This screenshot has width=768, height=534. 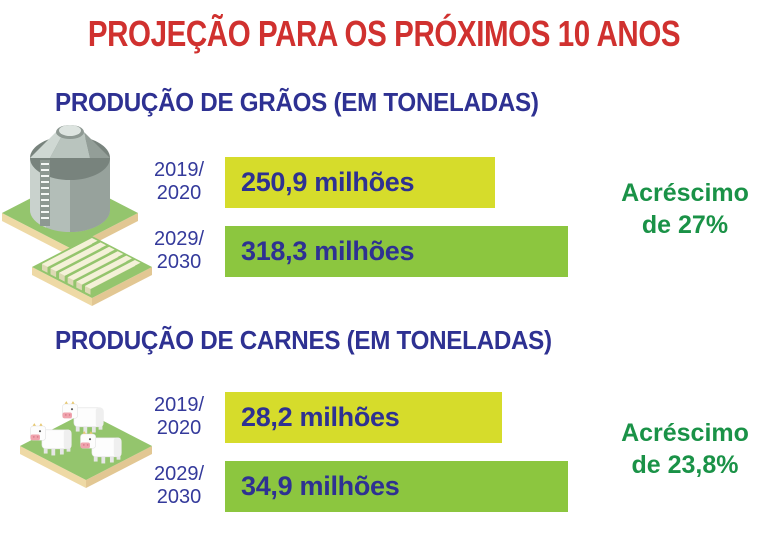 What do you see at coordinates (297, 102) in the screenshot?
I see `section-heading-grains: PRODUÇÃO DE GRÃOS (EM TONELADAS)` at bounding box center [297, 102].